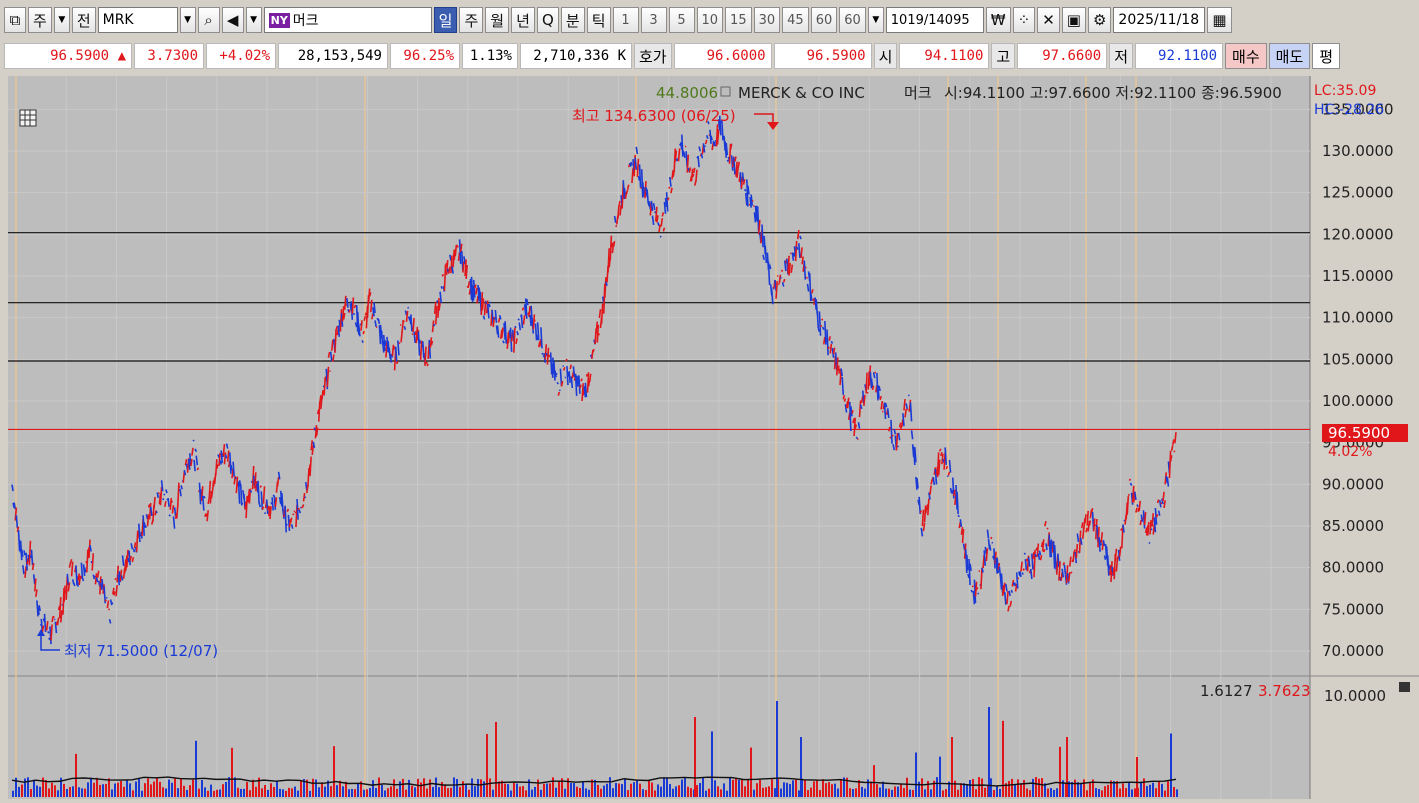  Describe the element at coordinates (795, 20) in the screenshot. I see `interval-45: 45` at that location.